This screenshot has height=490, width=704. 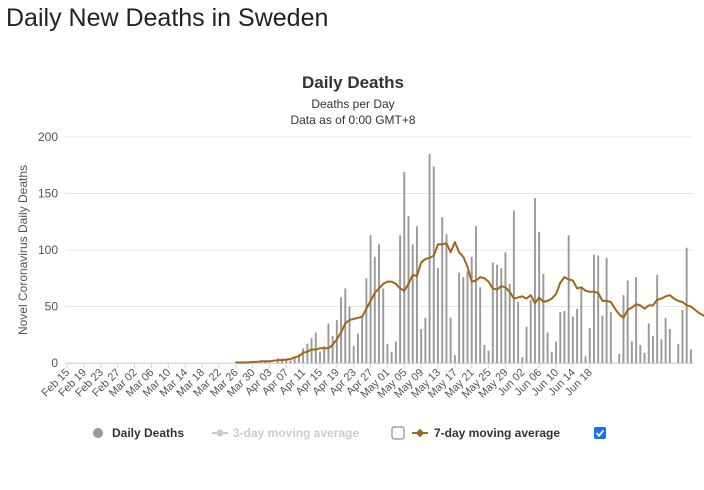 I want to click on y-tick-label: 200, so click(x=48, y=137).